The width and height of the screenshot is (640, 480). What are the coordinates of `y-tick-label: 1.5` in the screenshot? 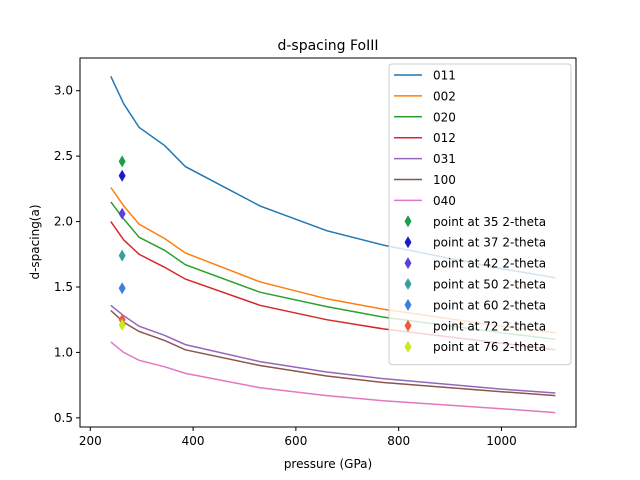 It's located at (63, 287).